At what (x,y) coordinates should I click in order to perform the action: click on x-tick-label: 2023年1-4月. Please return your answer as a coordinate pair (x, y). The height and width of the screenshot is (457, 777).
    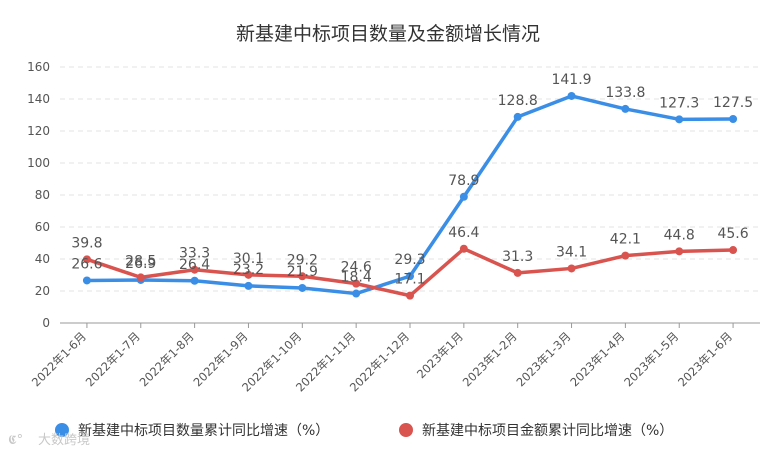
    Looking at the image, I should click on (597, 359).